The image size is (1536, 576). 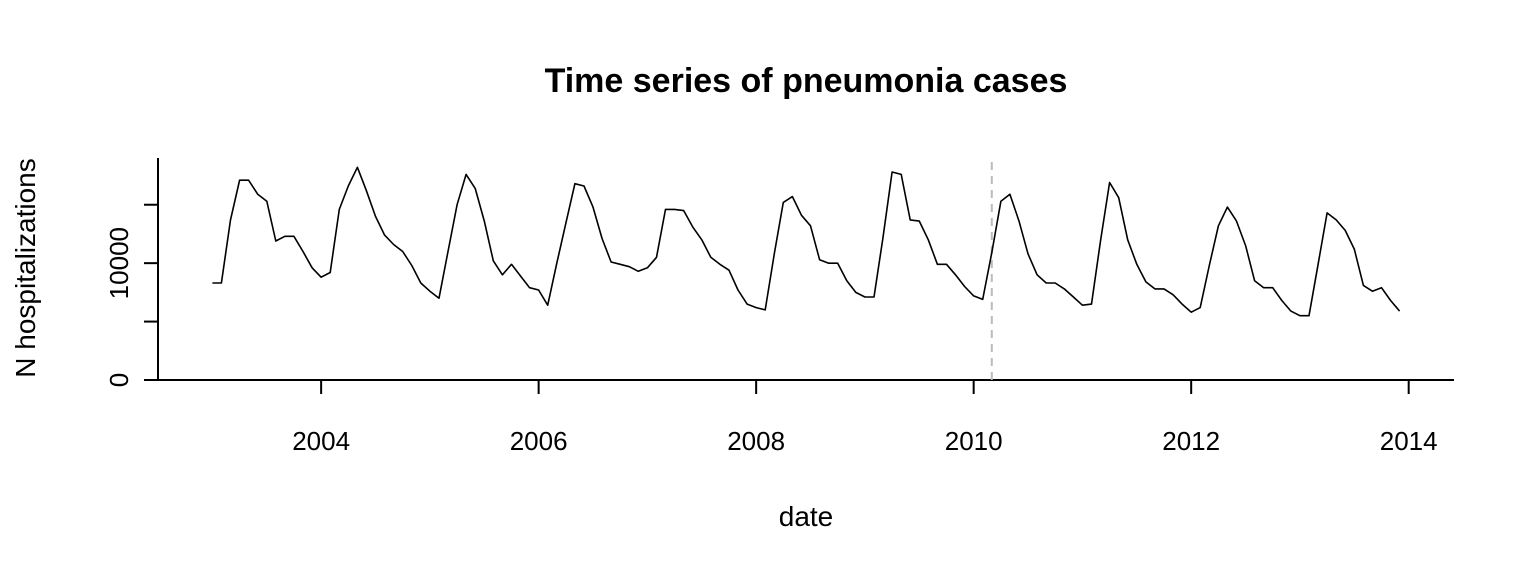 What do you see at coordinates (806, 516) in the screenshot?
I see `x-axis-label: date` at bounding box center [806, 516].